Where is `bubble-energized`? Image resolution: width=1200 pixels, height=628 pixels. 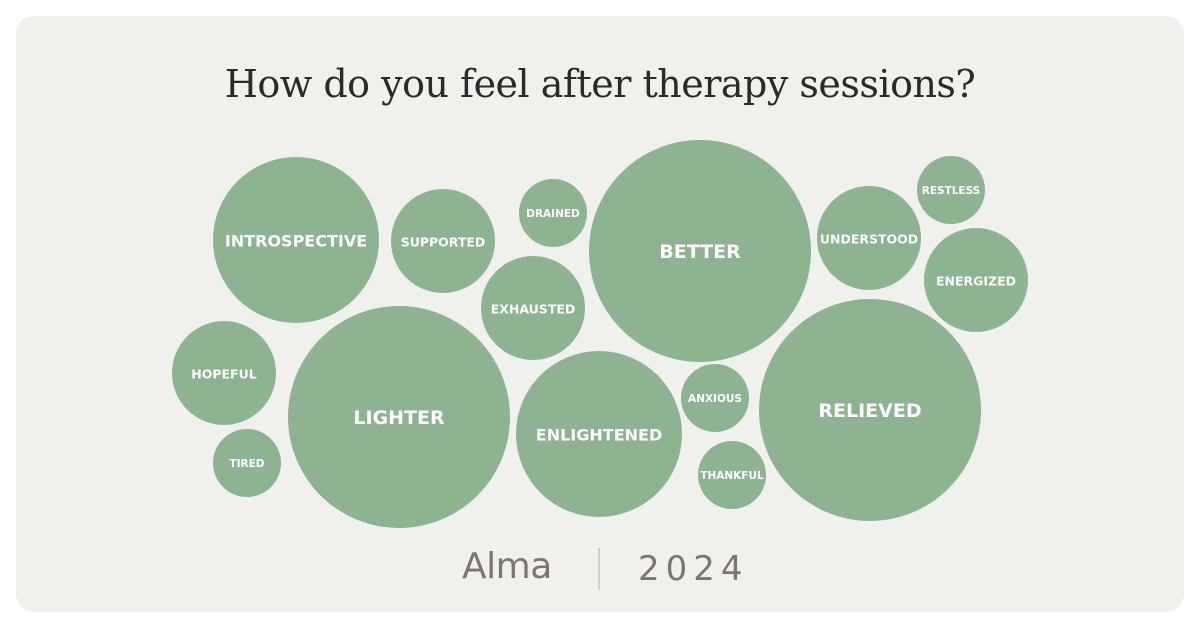
bubble-energized is located at coordinates (976, 280).